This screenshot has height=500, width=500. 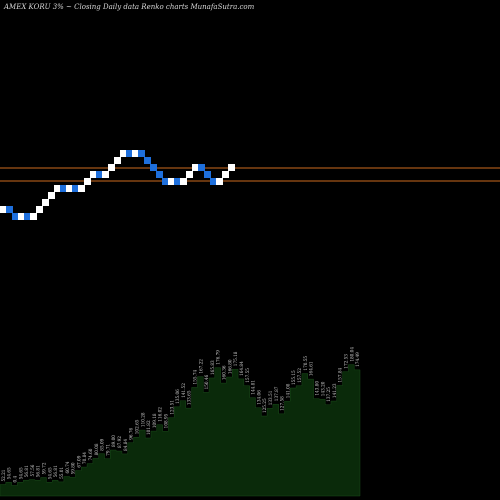 What do you see at coordinates (282, 403) in the screenshot?
I see `volume-label: 127.58` at bounding box center [282, 403].